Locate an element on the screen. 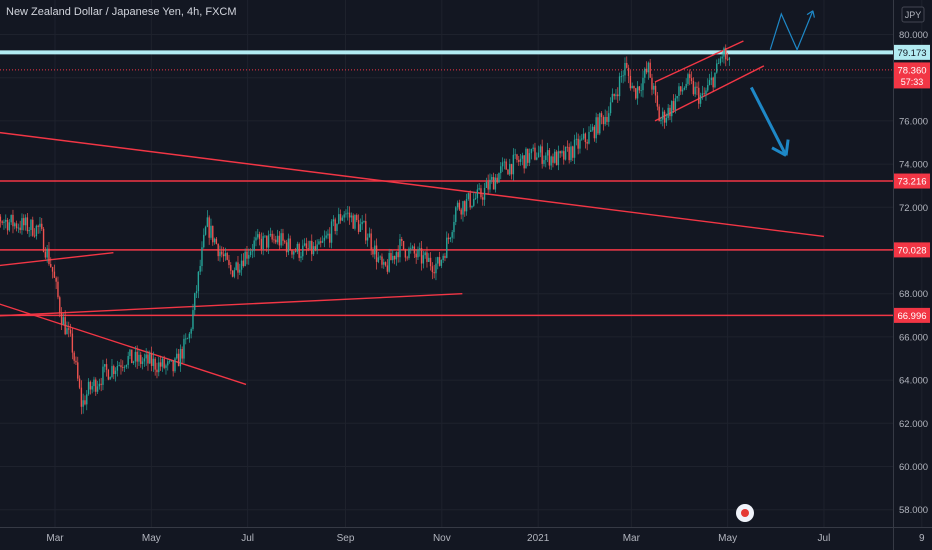  forecast-arrow is located at coordinates (768, 121).